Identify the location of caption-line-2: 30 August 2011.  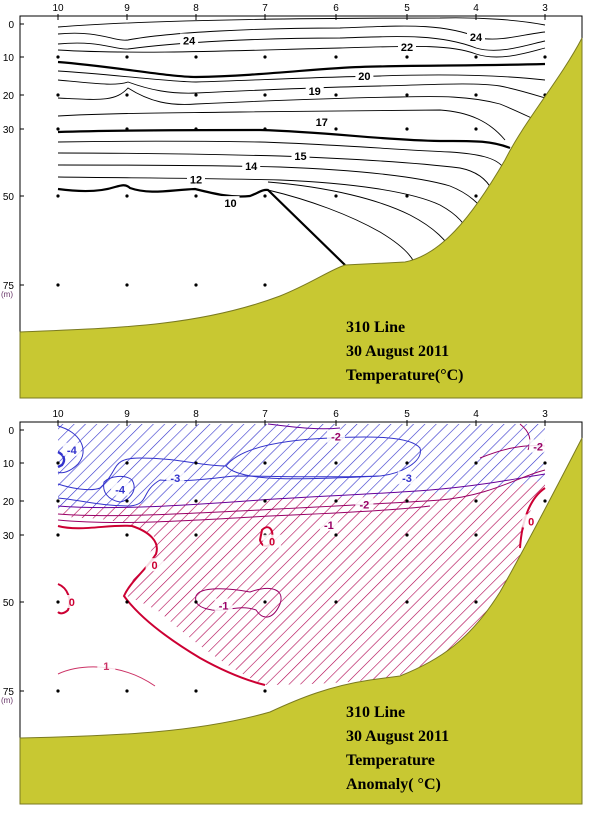
(397, 736).